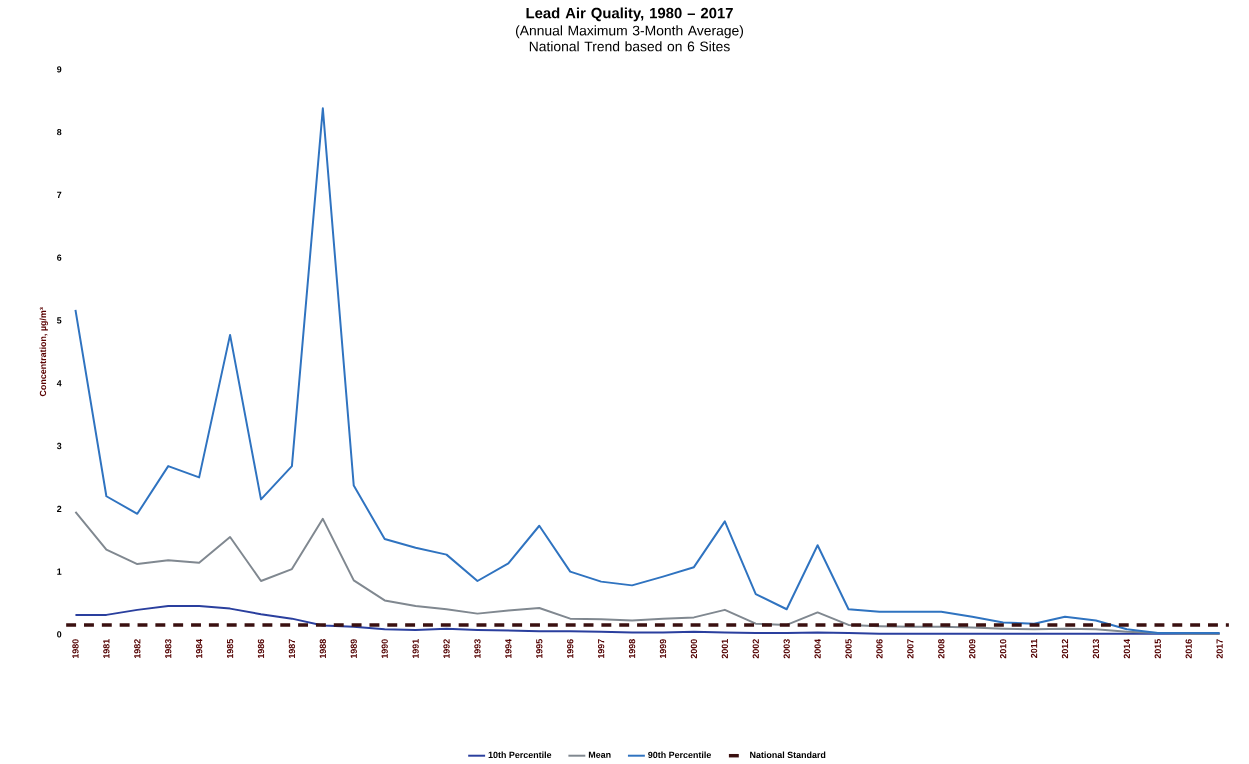  Describe the element at coordinates (1096, 649) in the screenshot. I see `x-tick-label: 2013` at that location.